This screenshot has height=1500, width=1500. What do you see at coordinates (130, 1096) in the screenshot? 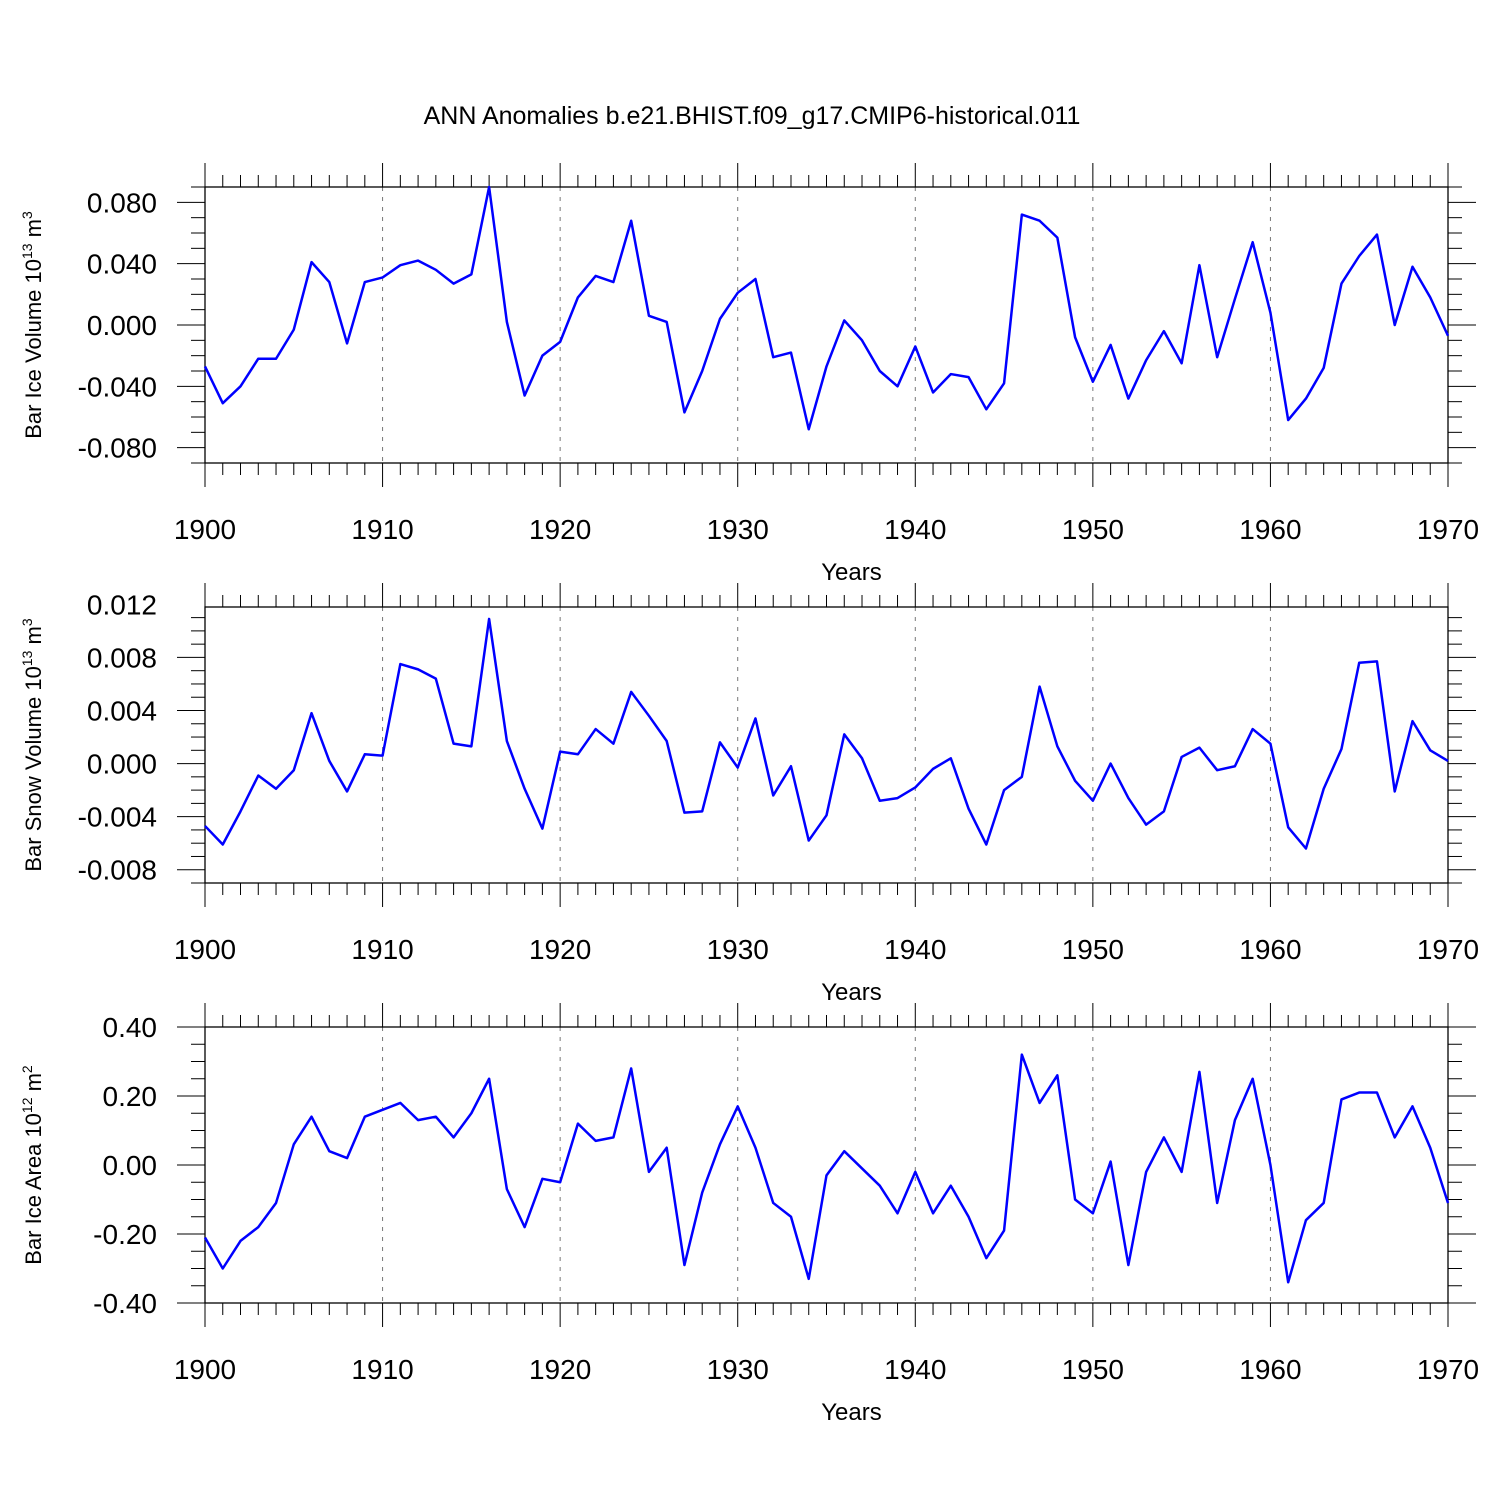
I see `y-tick-label: 0.20` at bounding box center [130, 1096].